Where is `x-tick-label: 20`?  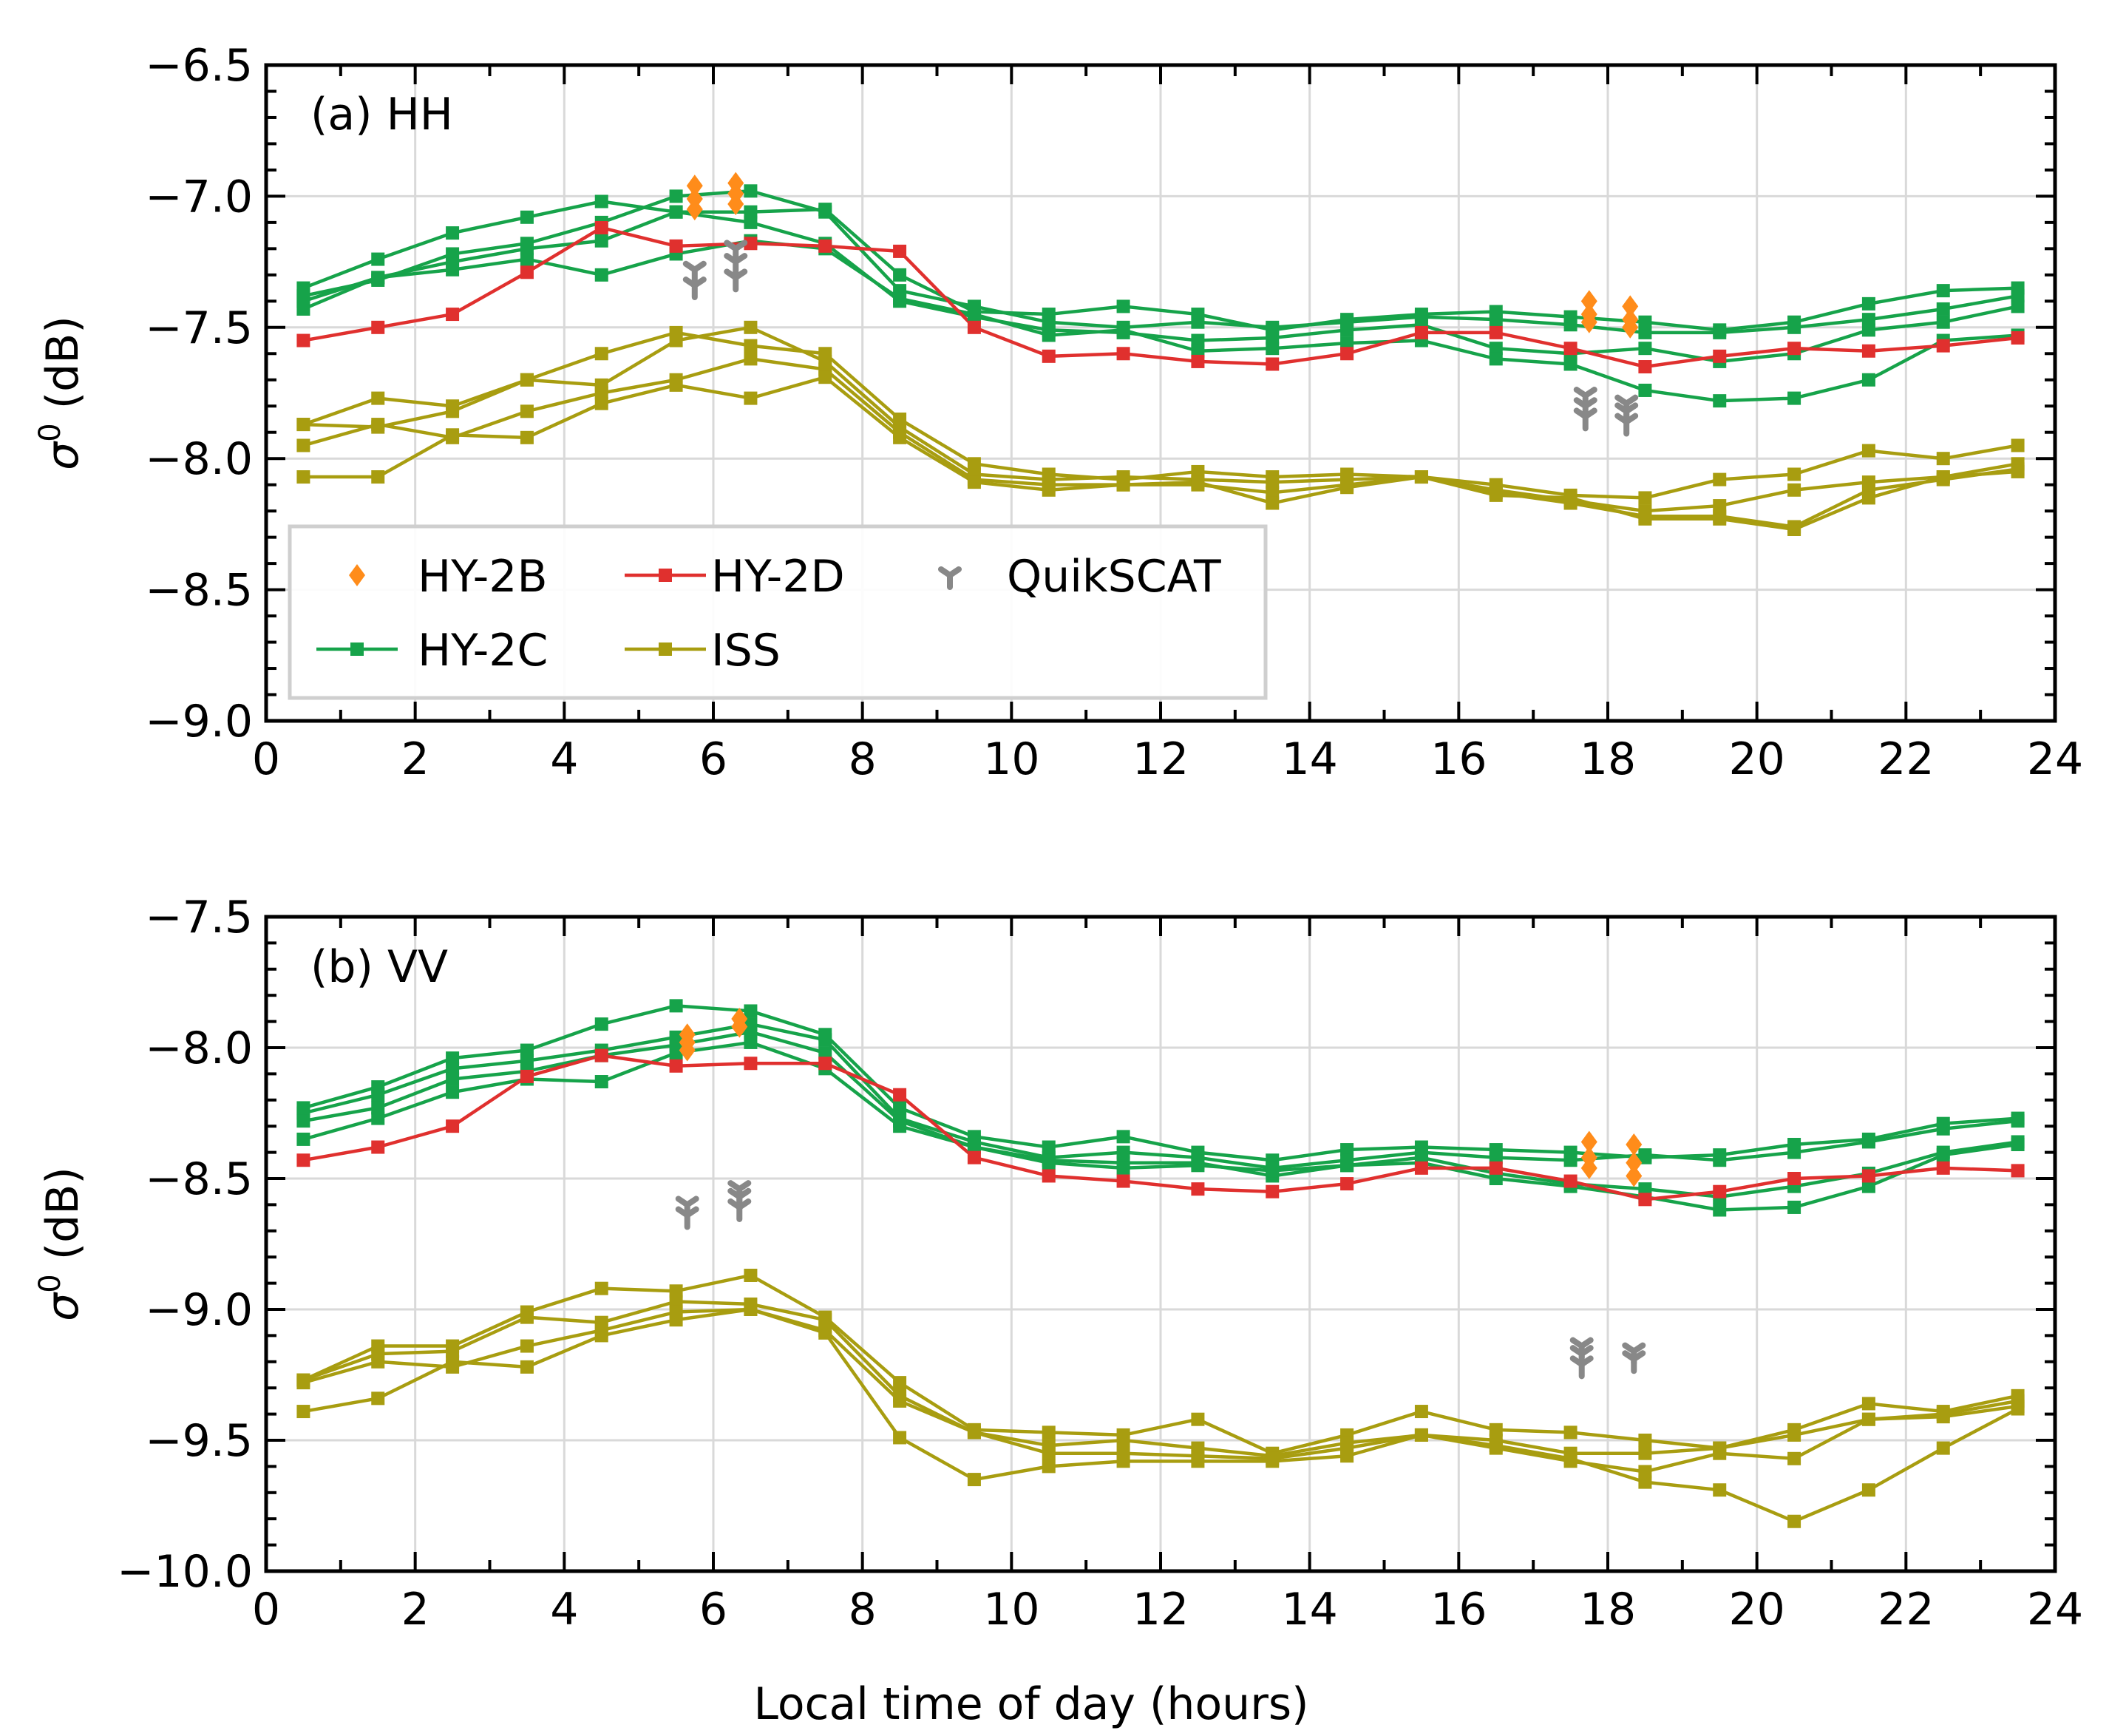
x-tick-label: 20 is located at coordinates (1756, 1609).